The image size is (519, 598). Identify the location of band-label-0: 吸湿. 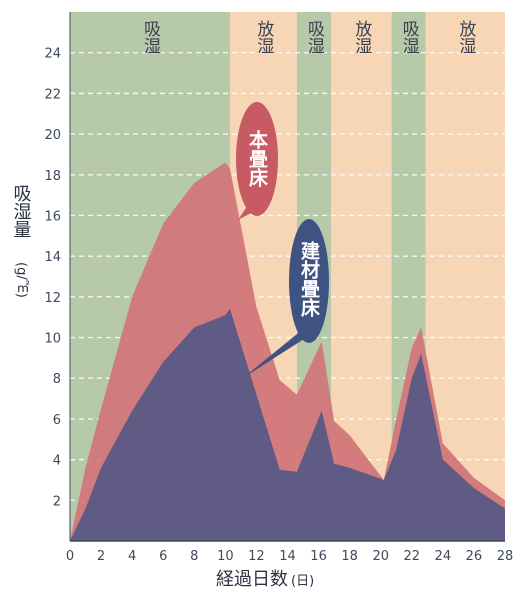
(150, 37).